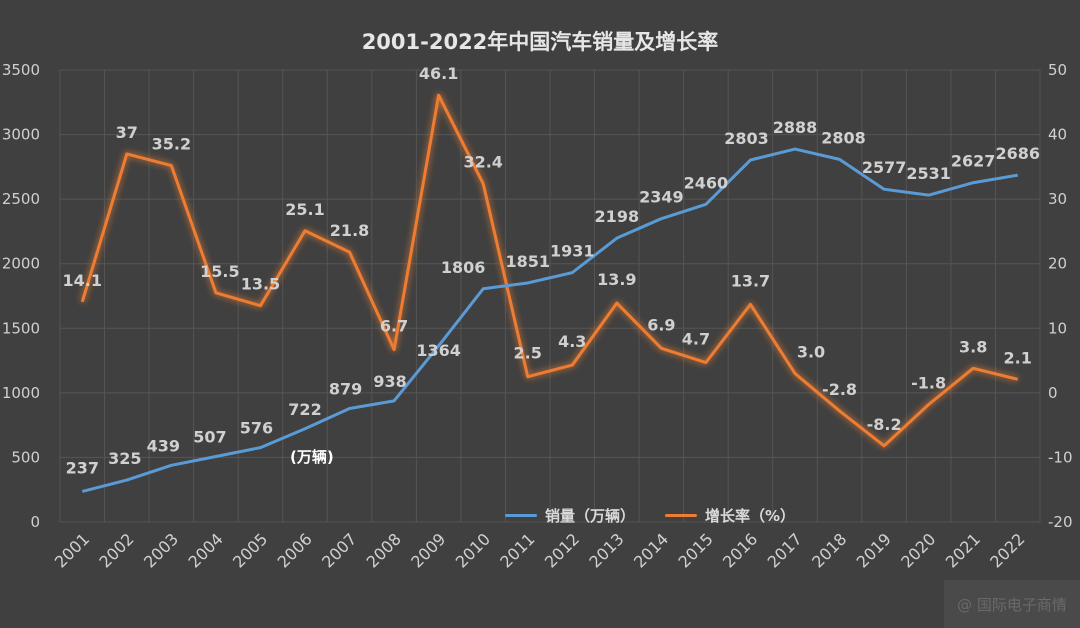 This screenshot has height=628, width=1080. Describe the element at coordinates (21, 70) in the screenshot. I see `y-left-tick-label: 3500` at that location.